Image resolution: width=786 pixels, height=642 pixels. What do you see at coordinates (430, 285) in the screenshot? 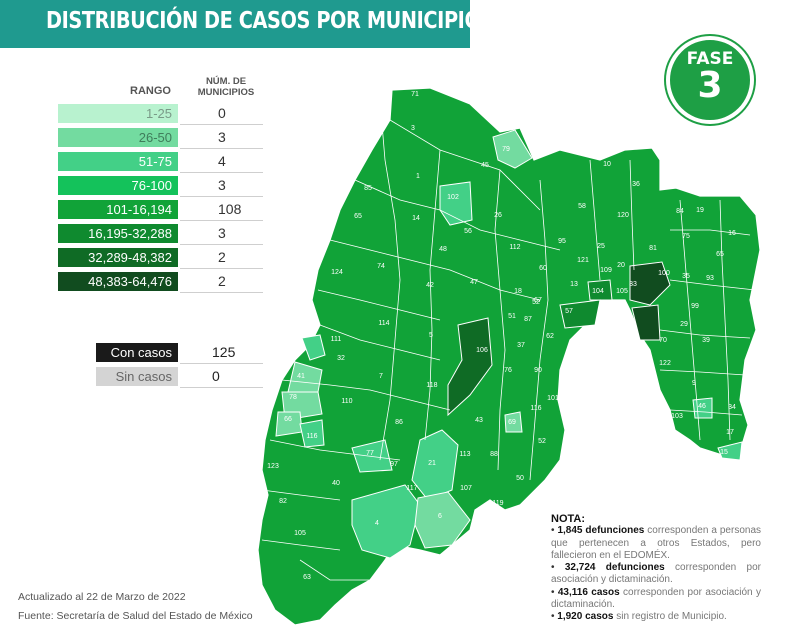
I see `municipality-label: 42` at bounding box center [430, 285].